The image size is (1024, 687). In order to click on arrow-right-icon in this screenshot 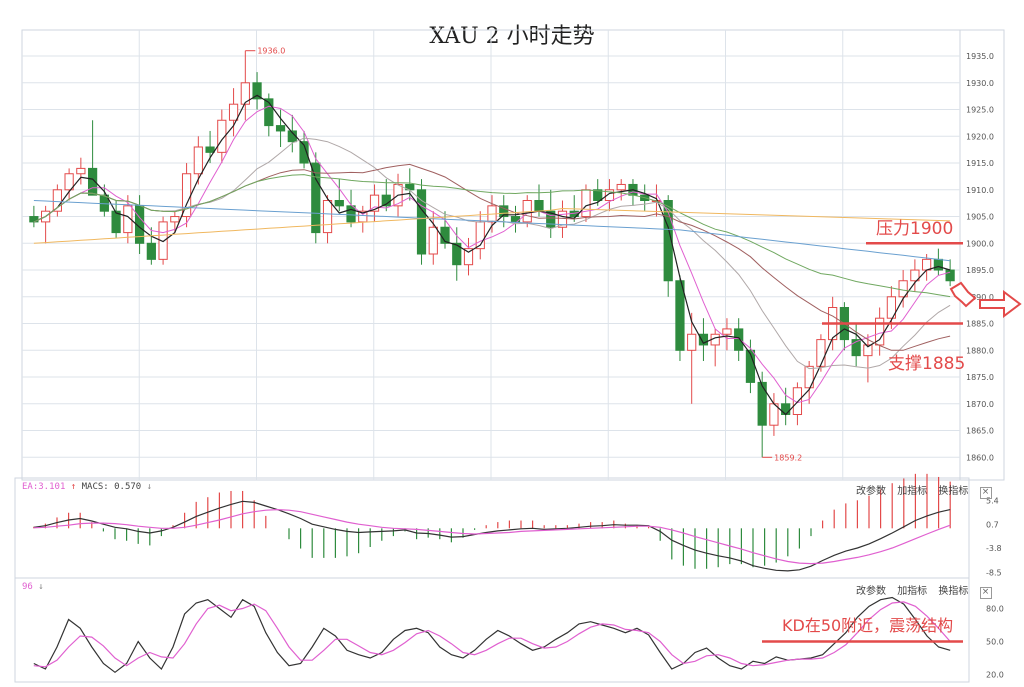, I will do `click(1000, 304)`.